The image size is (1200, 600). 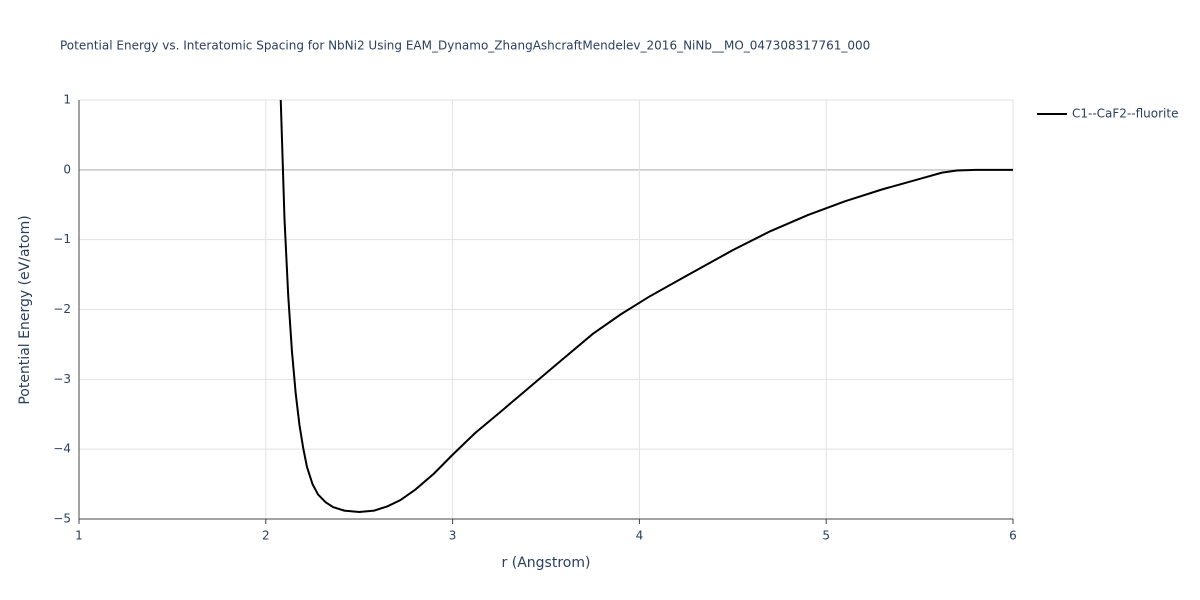 What do you see at coordinates (1013, 536) in the screenshot?
I see `x-tick-label: 6` at bounding box center [1013, 536].